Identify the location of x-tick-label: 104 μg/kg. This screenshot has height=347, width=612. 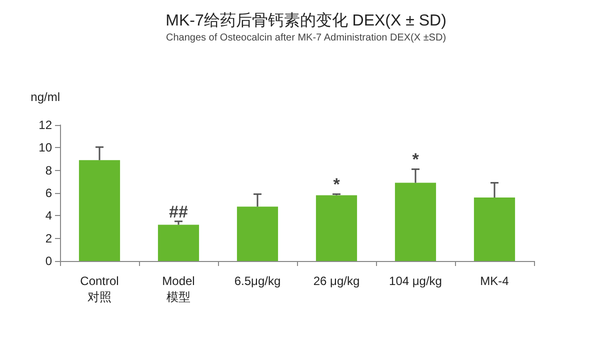
(415, 281).